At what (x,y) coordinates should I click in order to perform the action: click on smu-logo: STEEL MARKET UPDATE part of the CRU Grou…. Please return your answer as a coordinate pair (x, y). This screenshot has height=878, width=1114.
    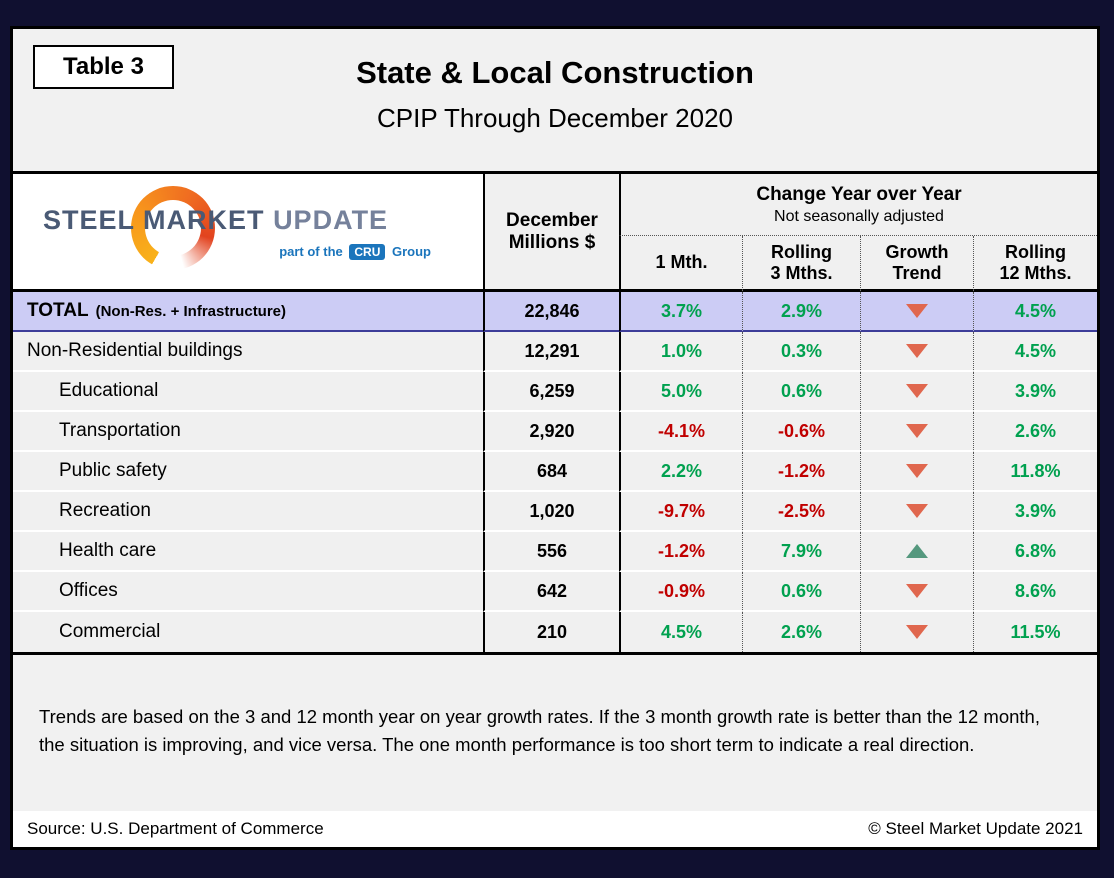
    Looking at the image, I should click on (248, 233).